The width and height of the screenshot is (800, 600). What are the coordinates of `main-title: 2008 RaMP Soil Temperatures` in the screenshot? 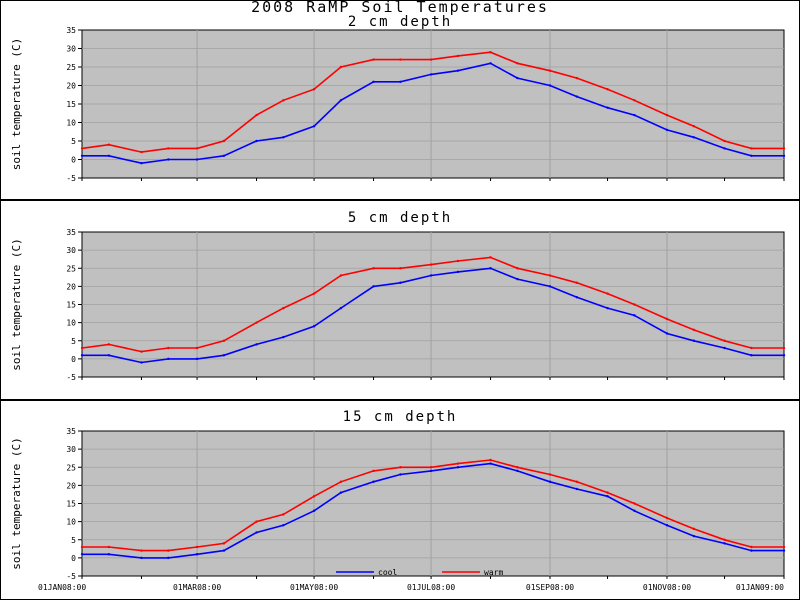 It's located at (400, 8).